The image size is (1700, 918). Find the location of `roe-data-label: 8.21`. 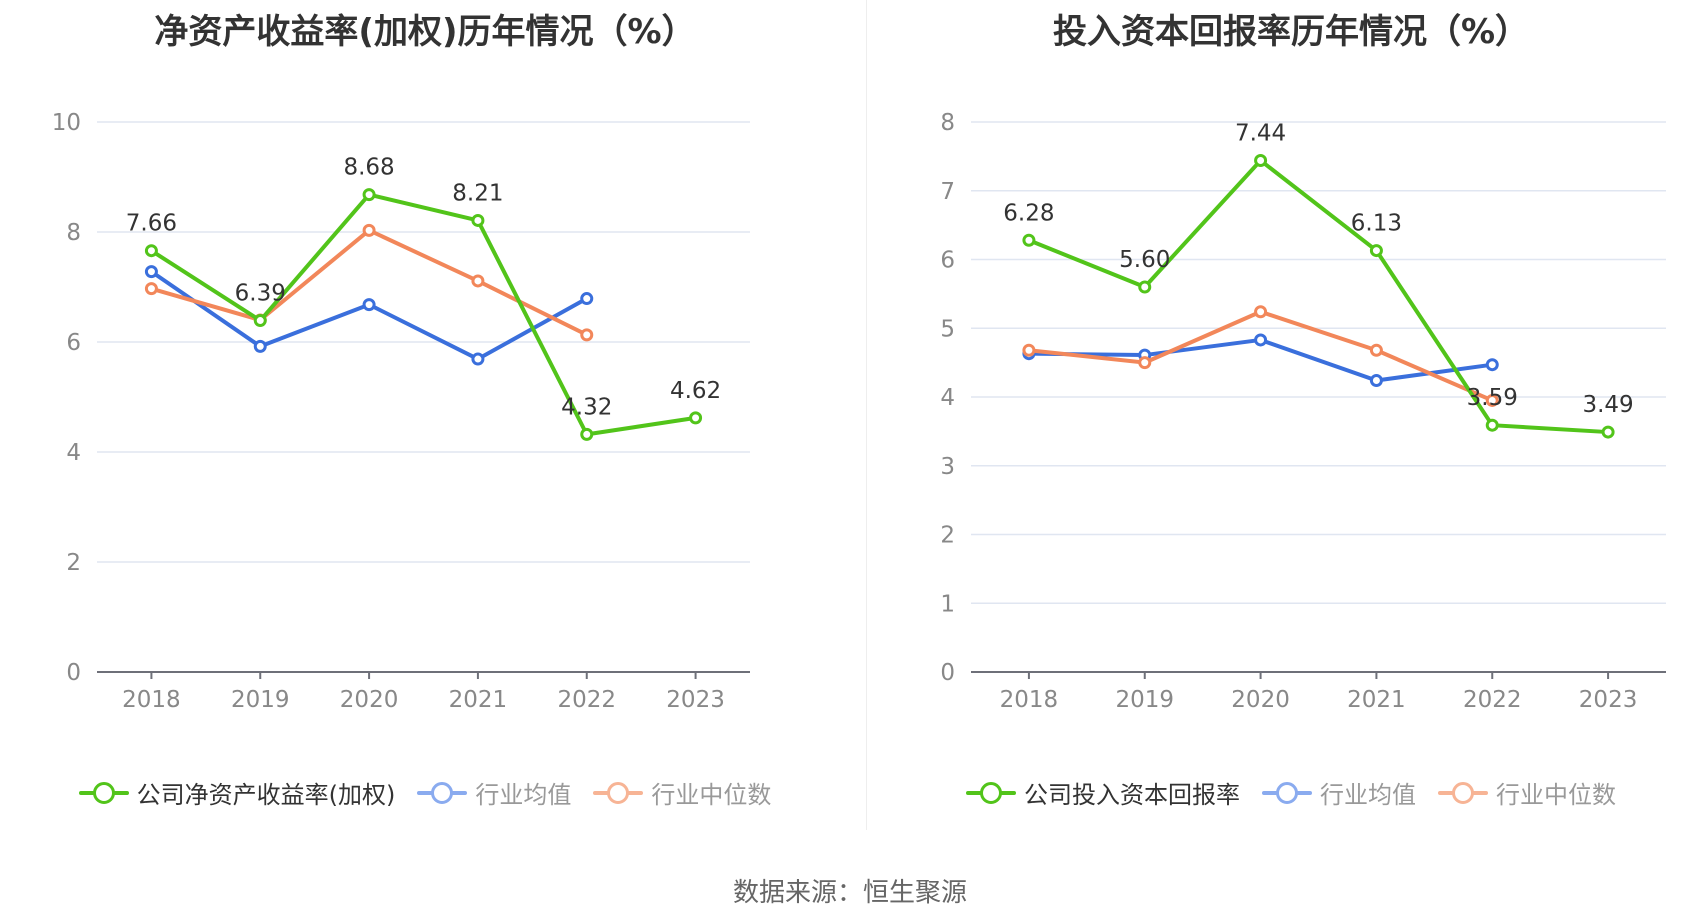

roe-data-label: 8.21 is located at coordinates (477, 193).